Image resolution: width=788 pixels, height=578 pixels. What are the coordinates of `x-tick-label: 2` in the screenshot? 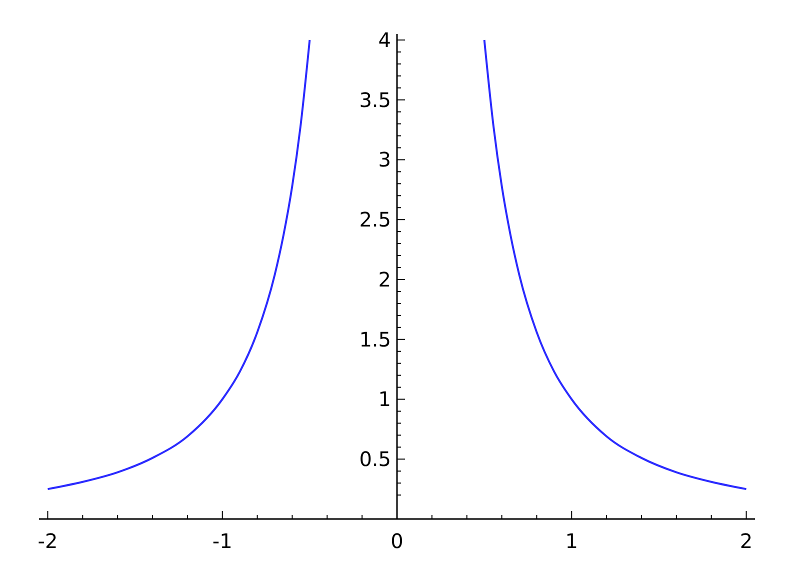 It's located at (746, 541).